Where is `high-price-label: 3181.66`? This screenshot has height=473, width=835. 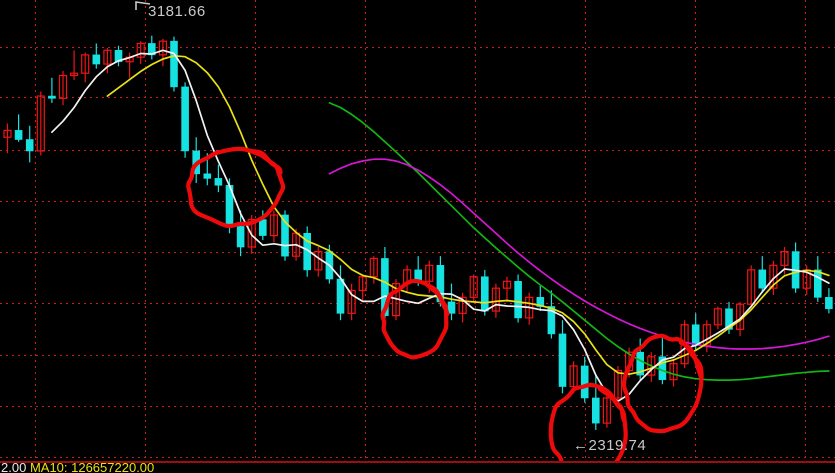
high-price-label: 3181.66 is located at coordinates (177, 11).